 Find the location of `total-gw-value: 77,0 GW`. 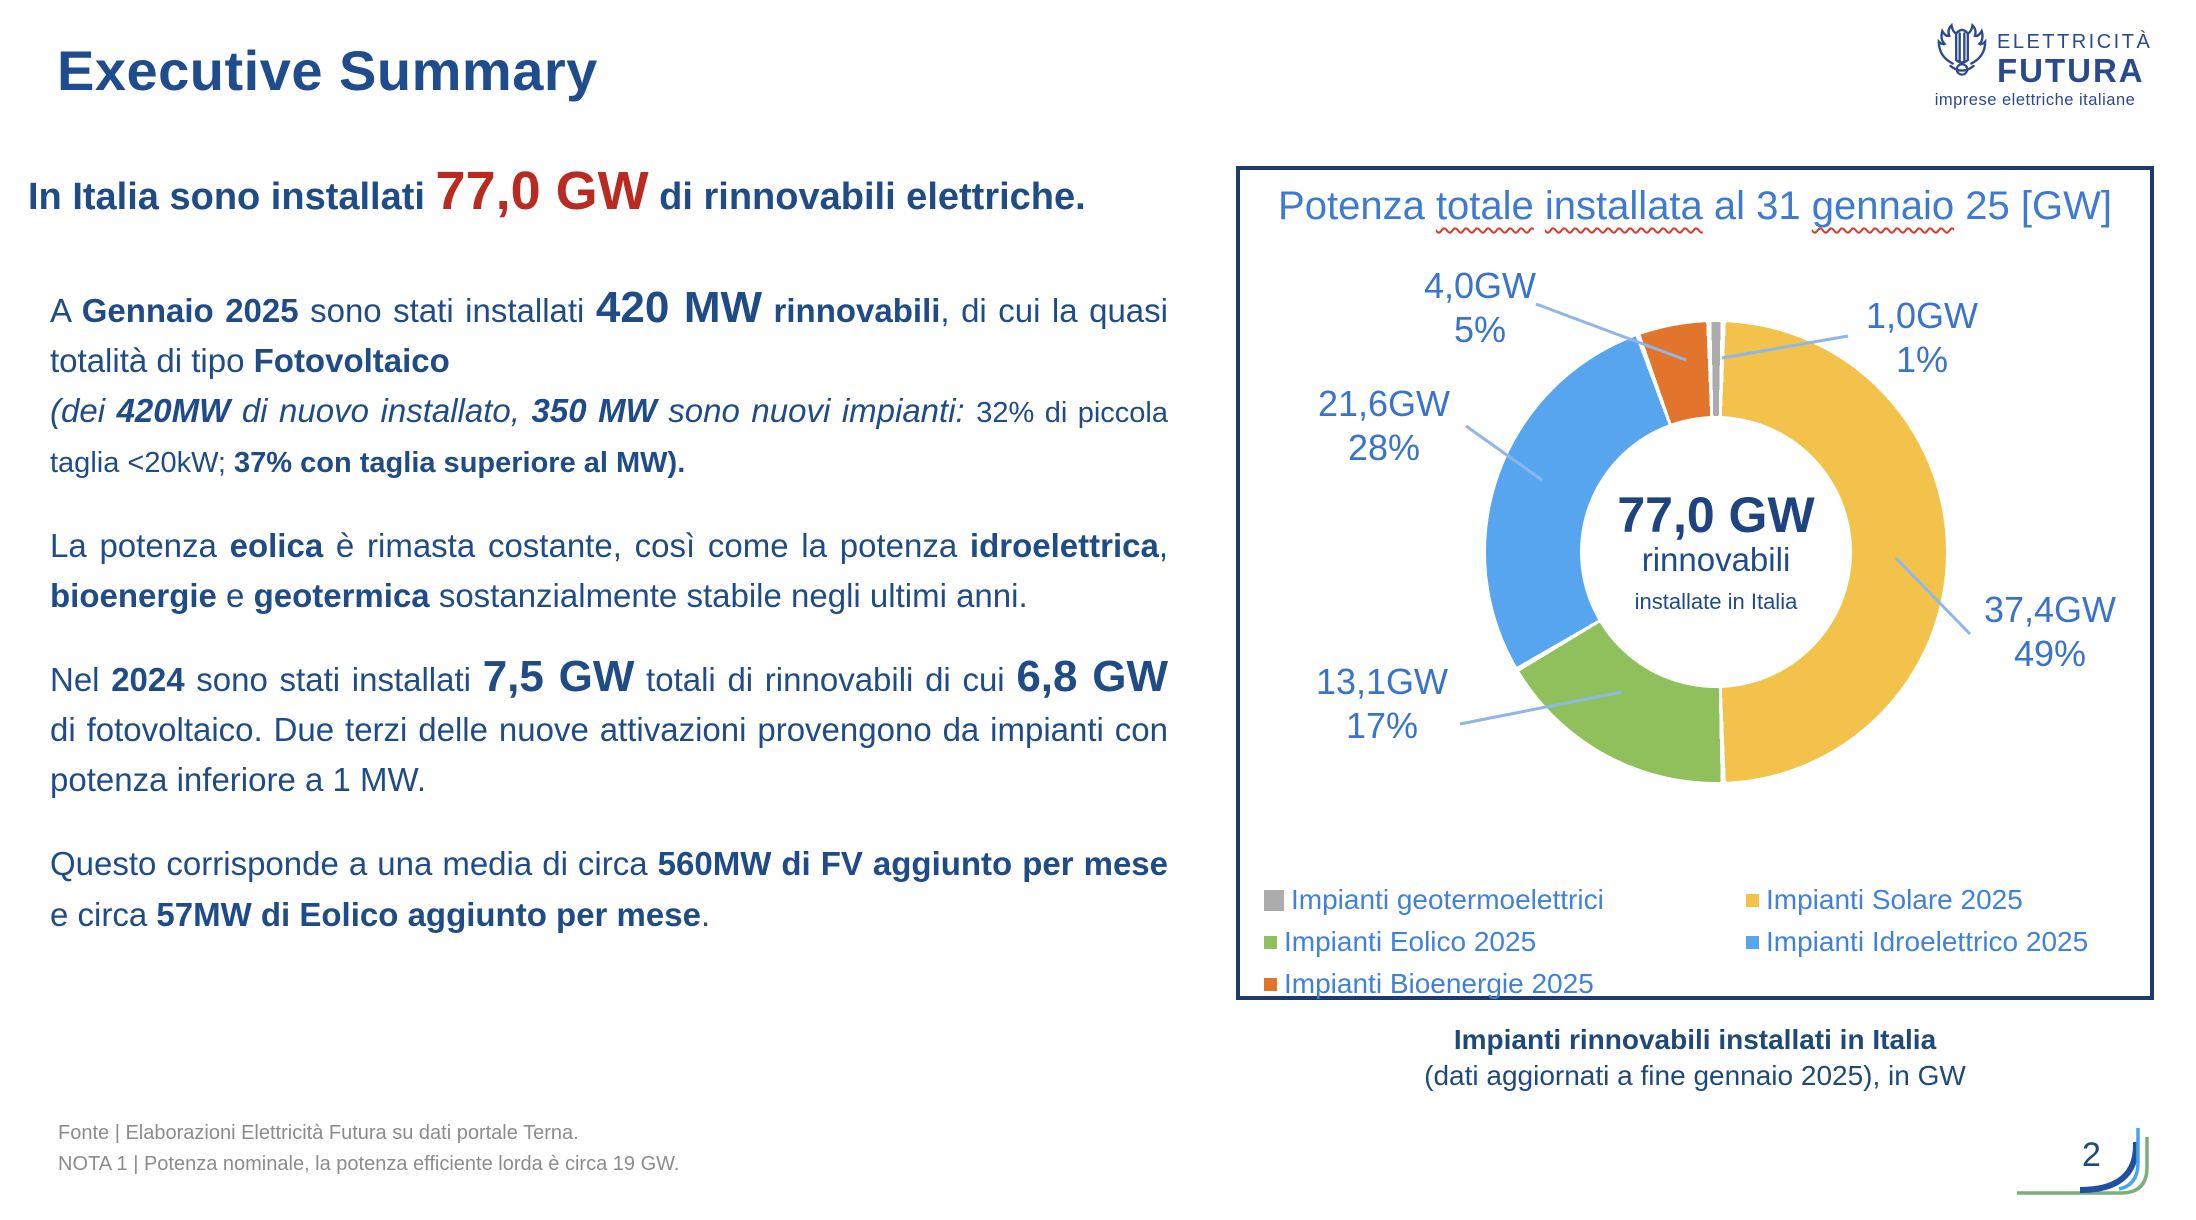

total-gw-value: 77,0 GW is located at coordinates (1716, 514).